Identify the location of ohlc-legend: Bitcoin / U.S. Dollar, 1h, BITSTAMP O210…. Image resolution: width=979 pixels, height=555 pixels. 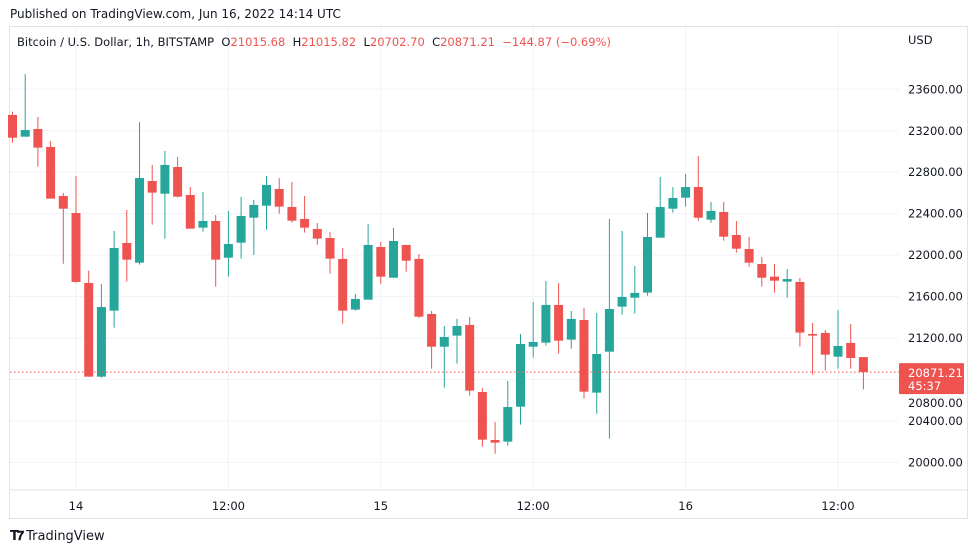
(314, 42).